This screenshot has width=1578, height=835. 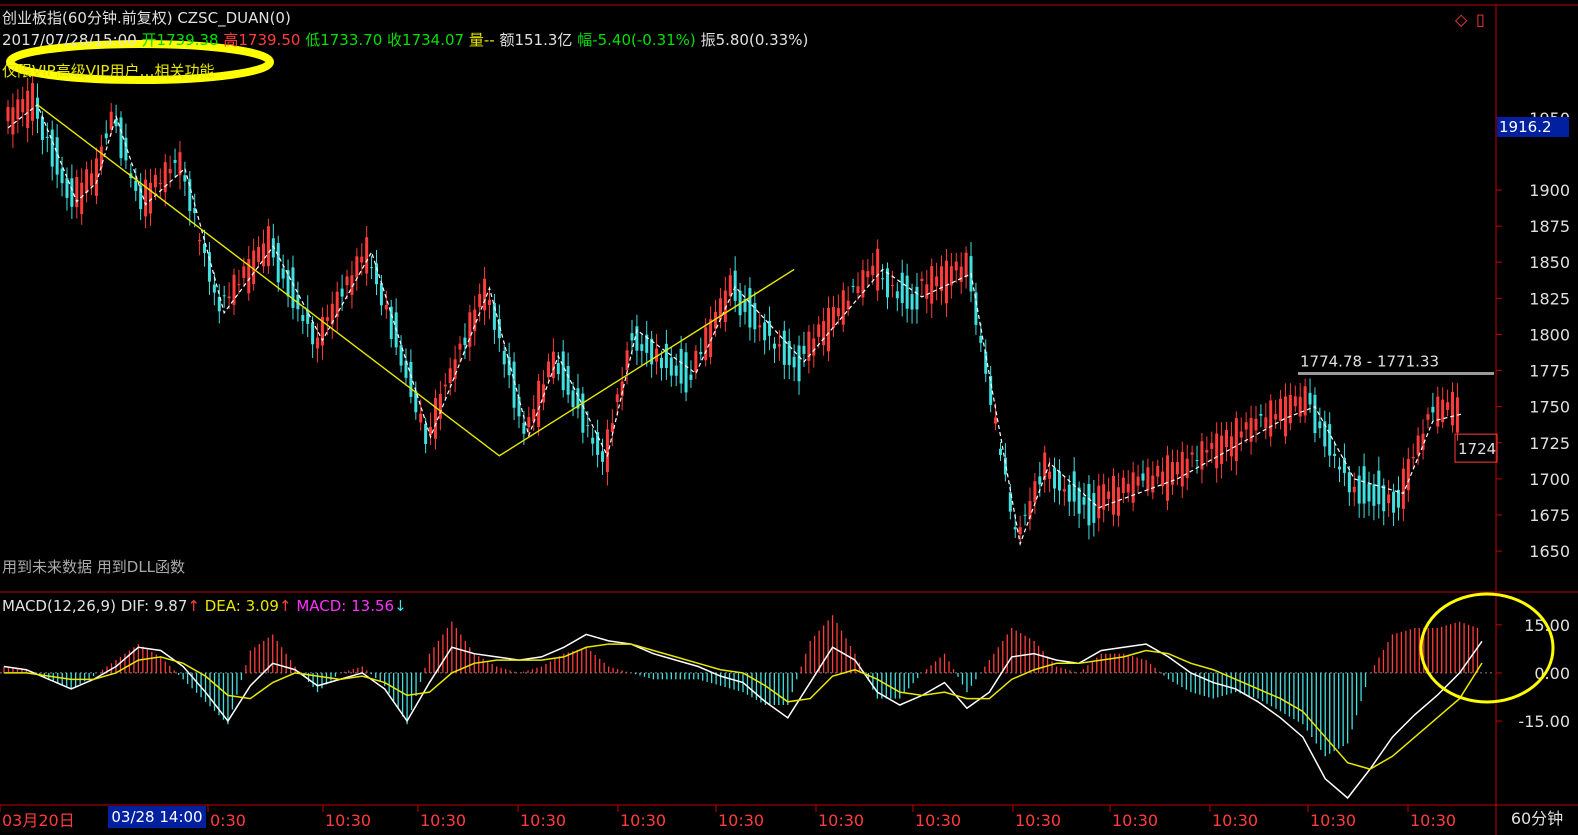 I want to click on vip-note: 仅限VIP高级VIP用户…相关功能, so click(x=108, y=71).